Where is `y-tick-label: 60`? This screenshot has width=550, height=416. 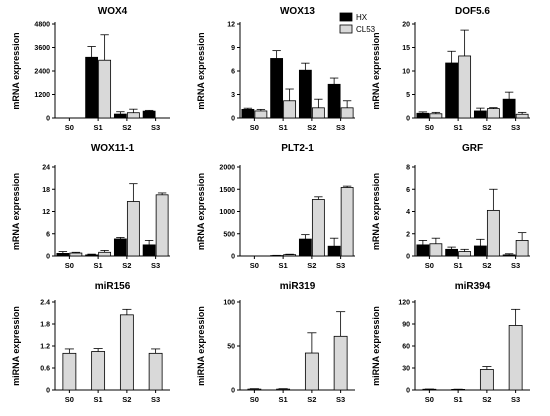
y-tick-label: 60 is located at coordinates (406, 347).